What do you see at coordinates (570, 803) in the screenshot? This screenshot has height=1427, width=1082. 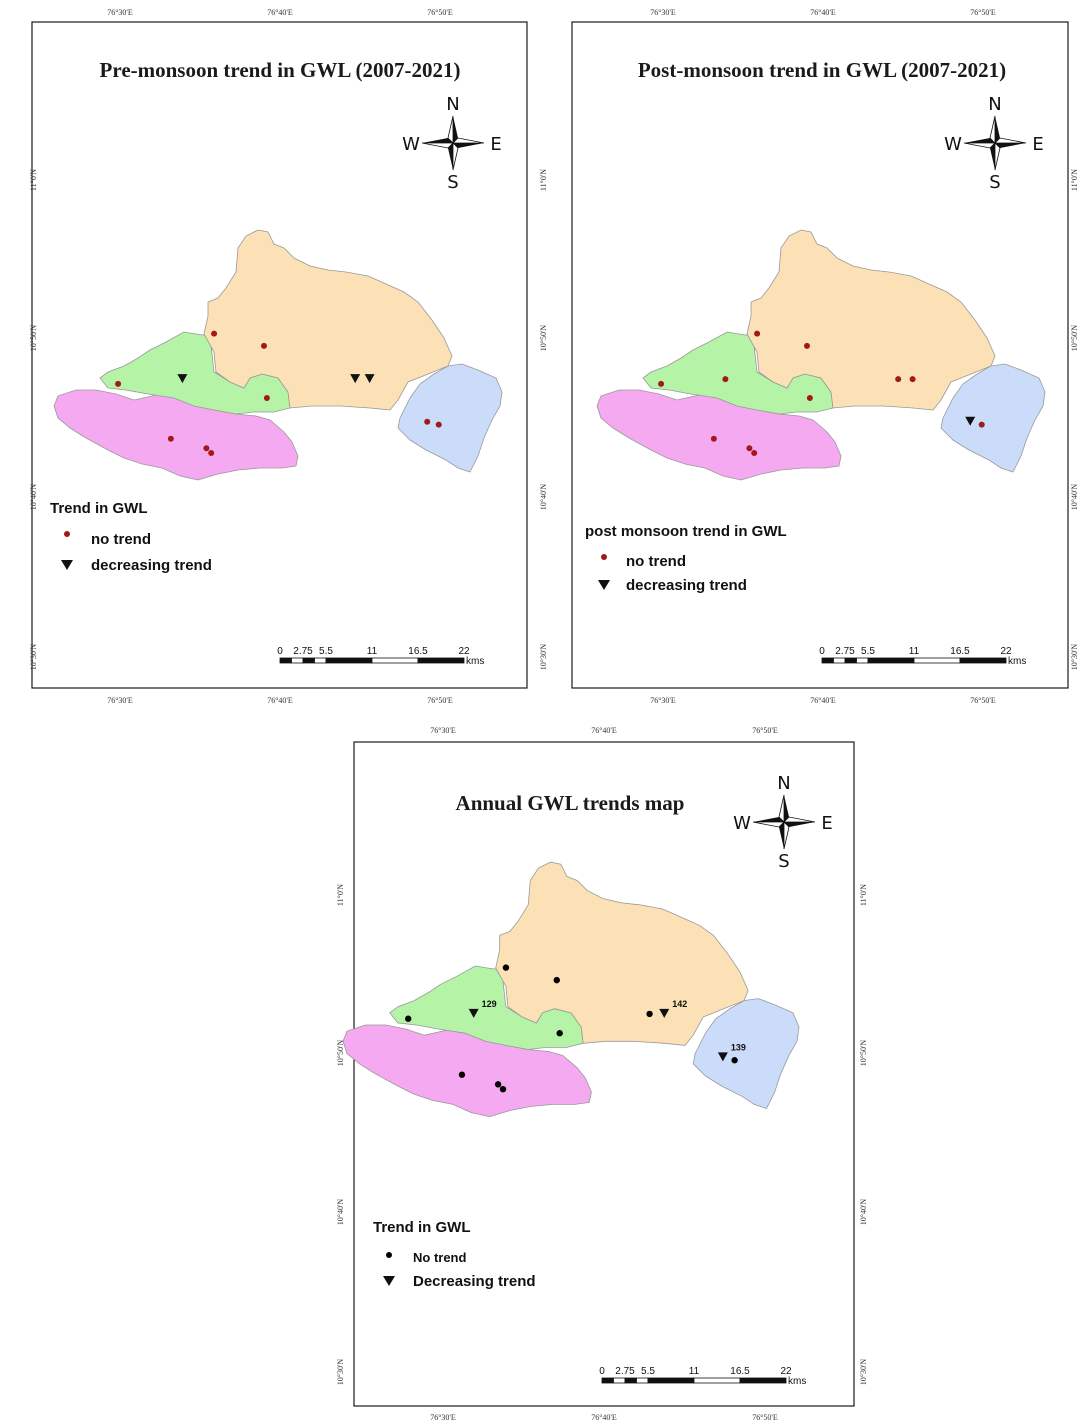 I see `map-title: Annual GWL trends map` at bounding box center [570, 803].